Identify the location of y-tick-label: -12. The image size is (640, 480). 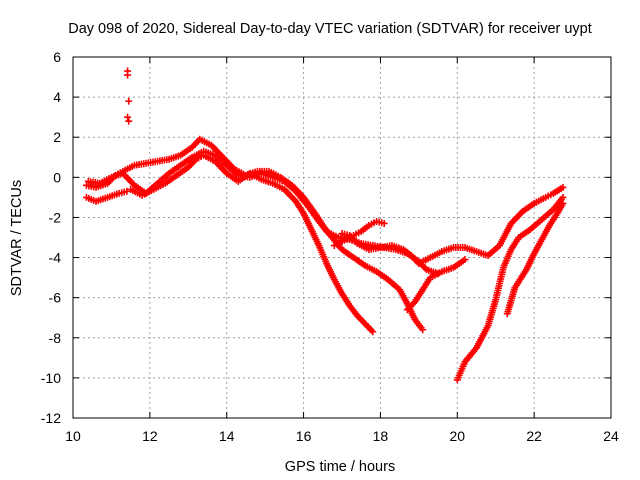
(51, 418).